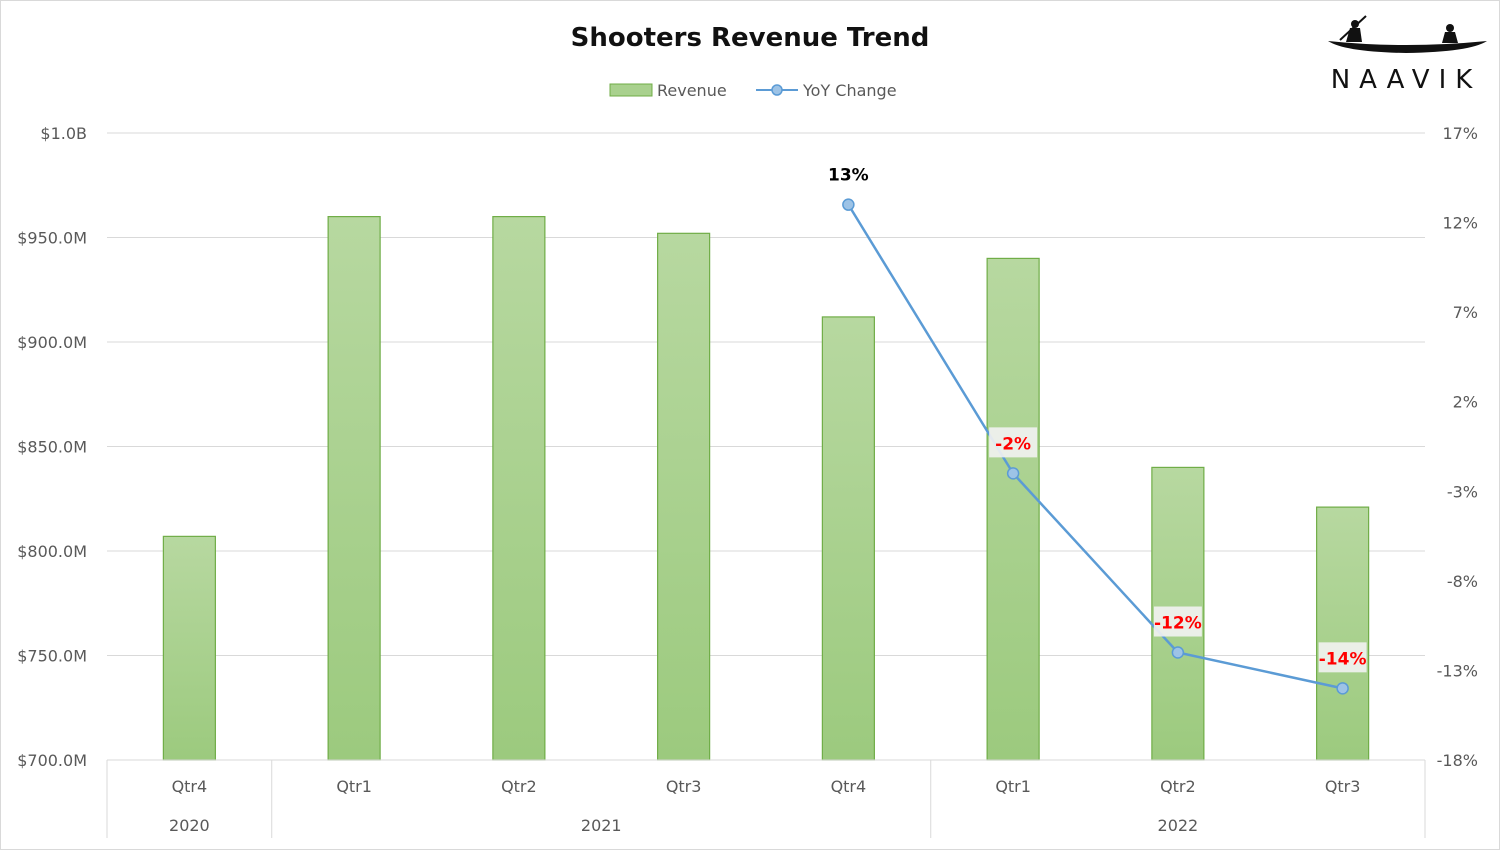 Image resolution: width=1500 pixels, height=850 pixels. I want to click on legend-revenue-label: Revenue, so click(692, 90).